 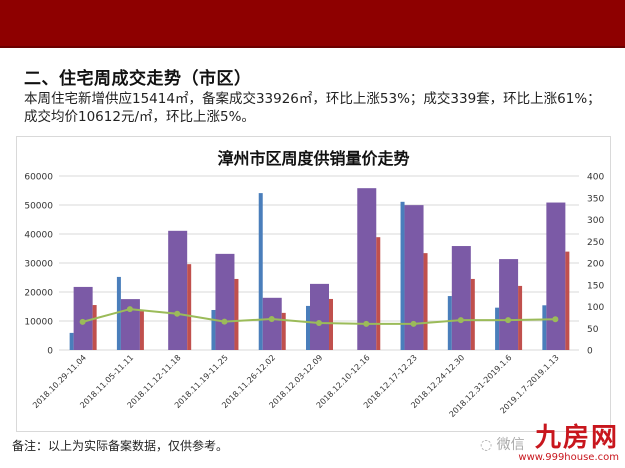 I want to click on right-axis-tick: 300, so click(x=595, y=221).